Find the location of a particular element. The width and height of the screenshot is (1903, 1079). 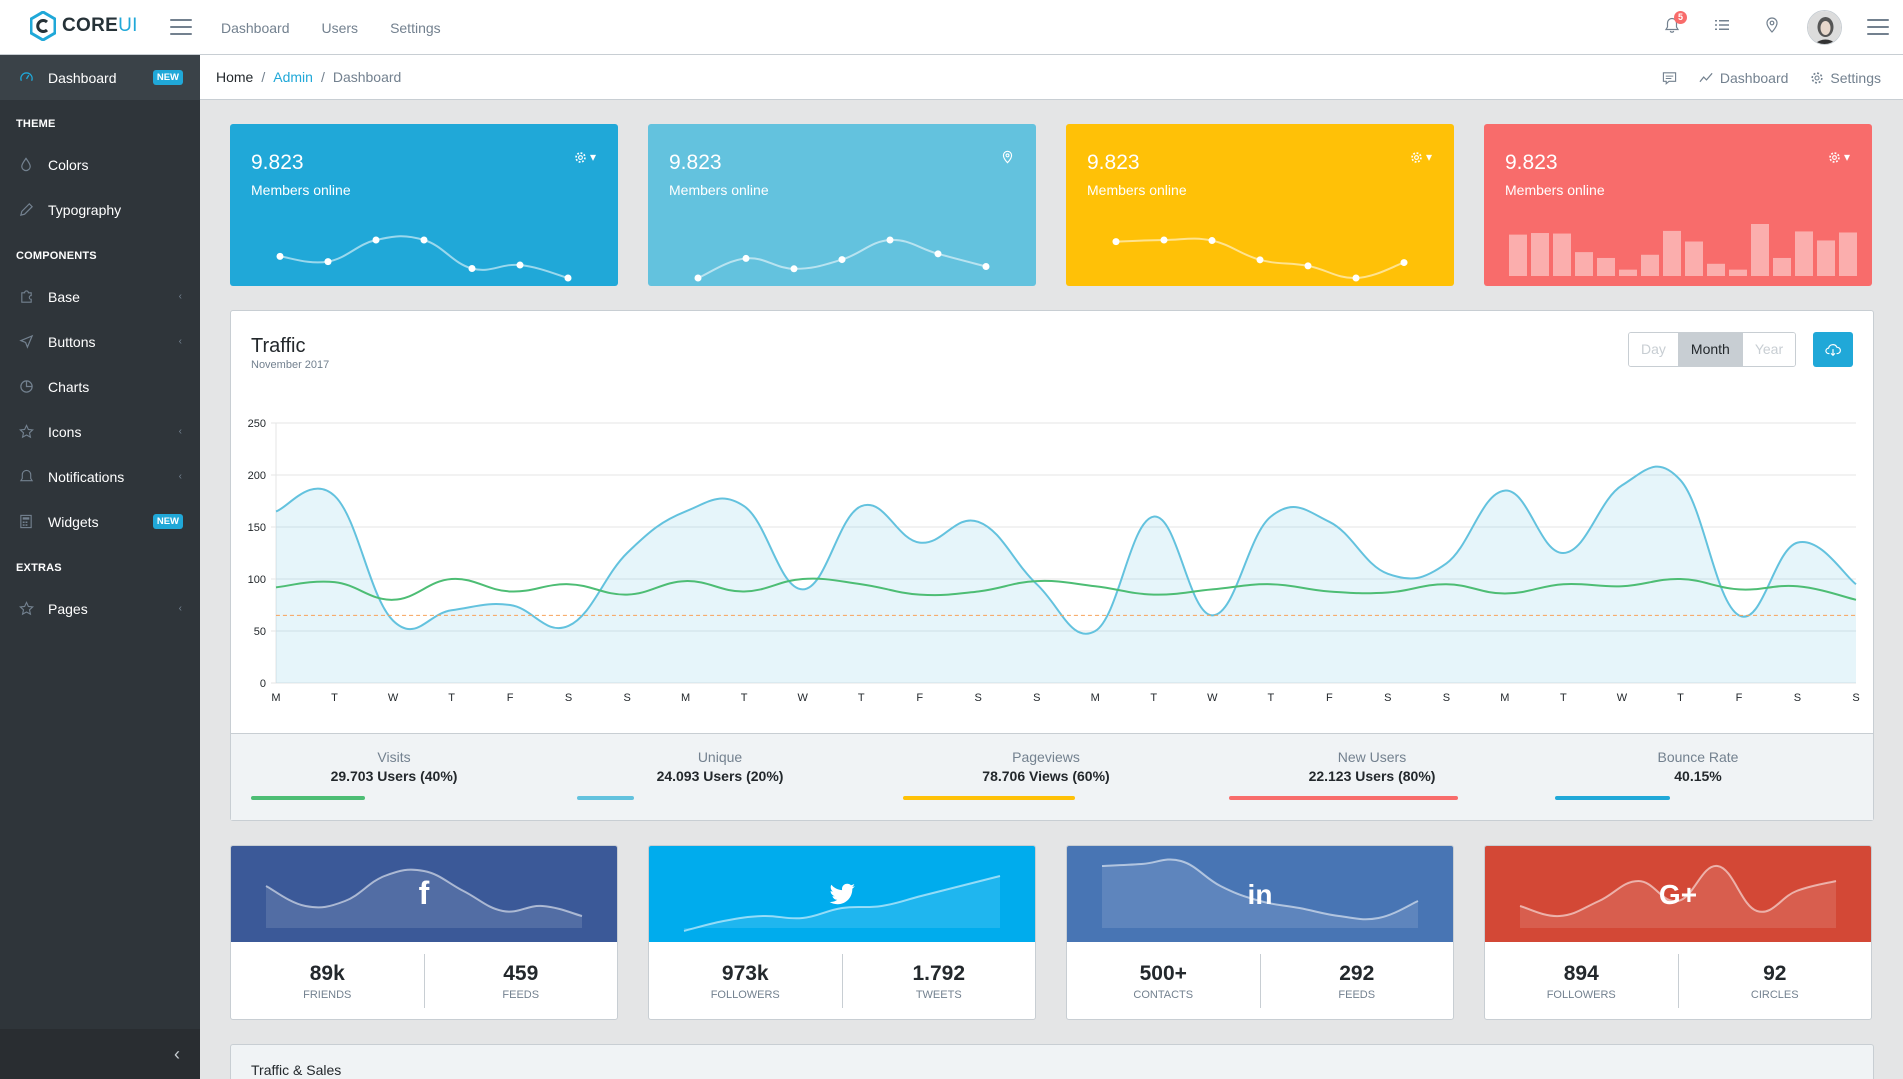

list-icon is located at coordinates (1724, 27).